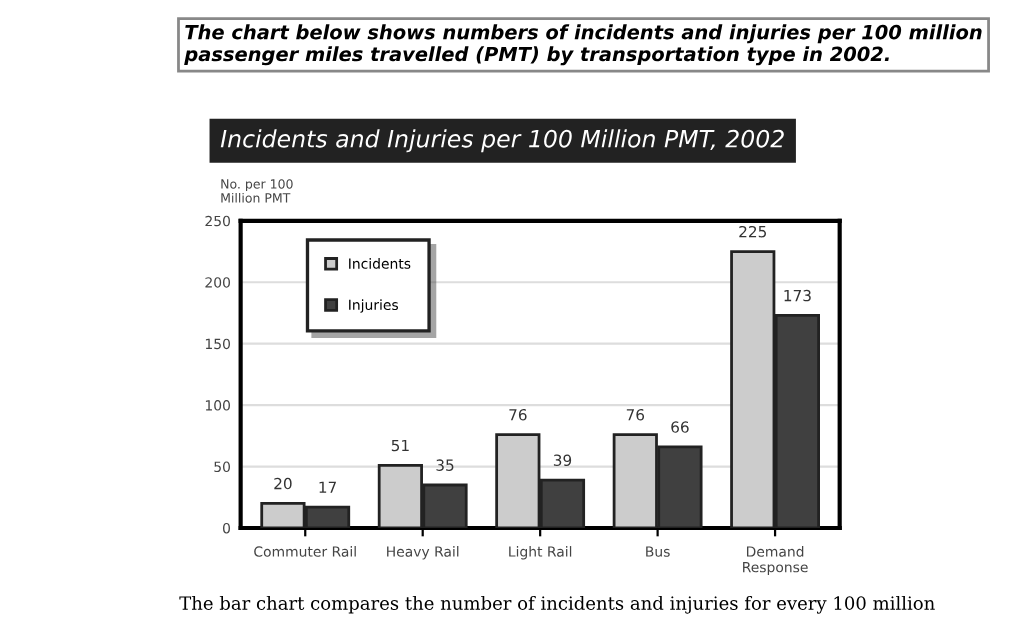  What do you see at coordinates (557, 604) in the screenshot?
I see `text: The bar chart compares the number of incidents and injuries for every 100 million` at bounding box center [557, 604].